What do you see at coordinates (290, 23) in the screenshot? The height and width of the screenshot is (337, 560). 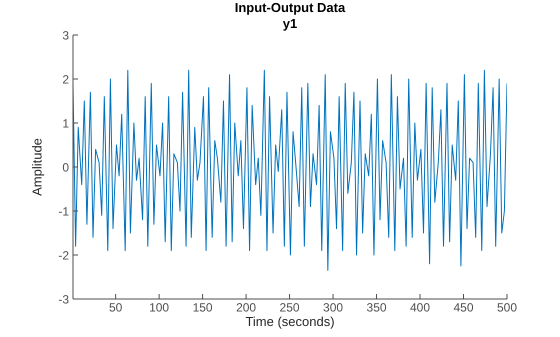 I see `chart-subtitle: y1` at bounding box center [290, 23].